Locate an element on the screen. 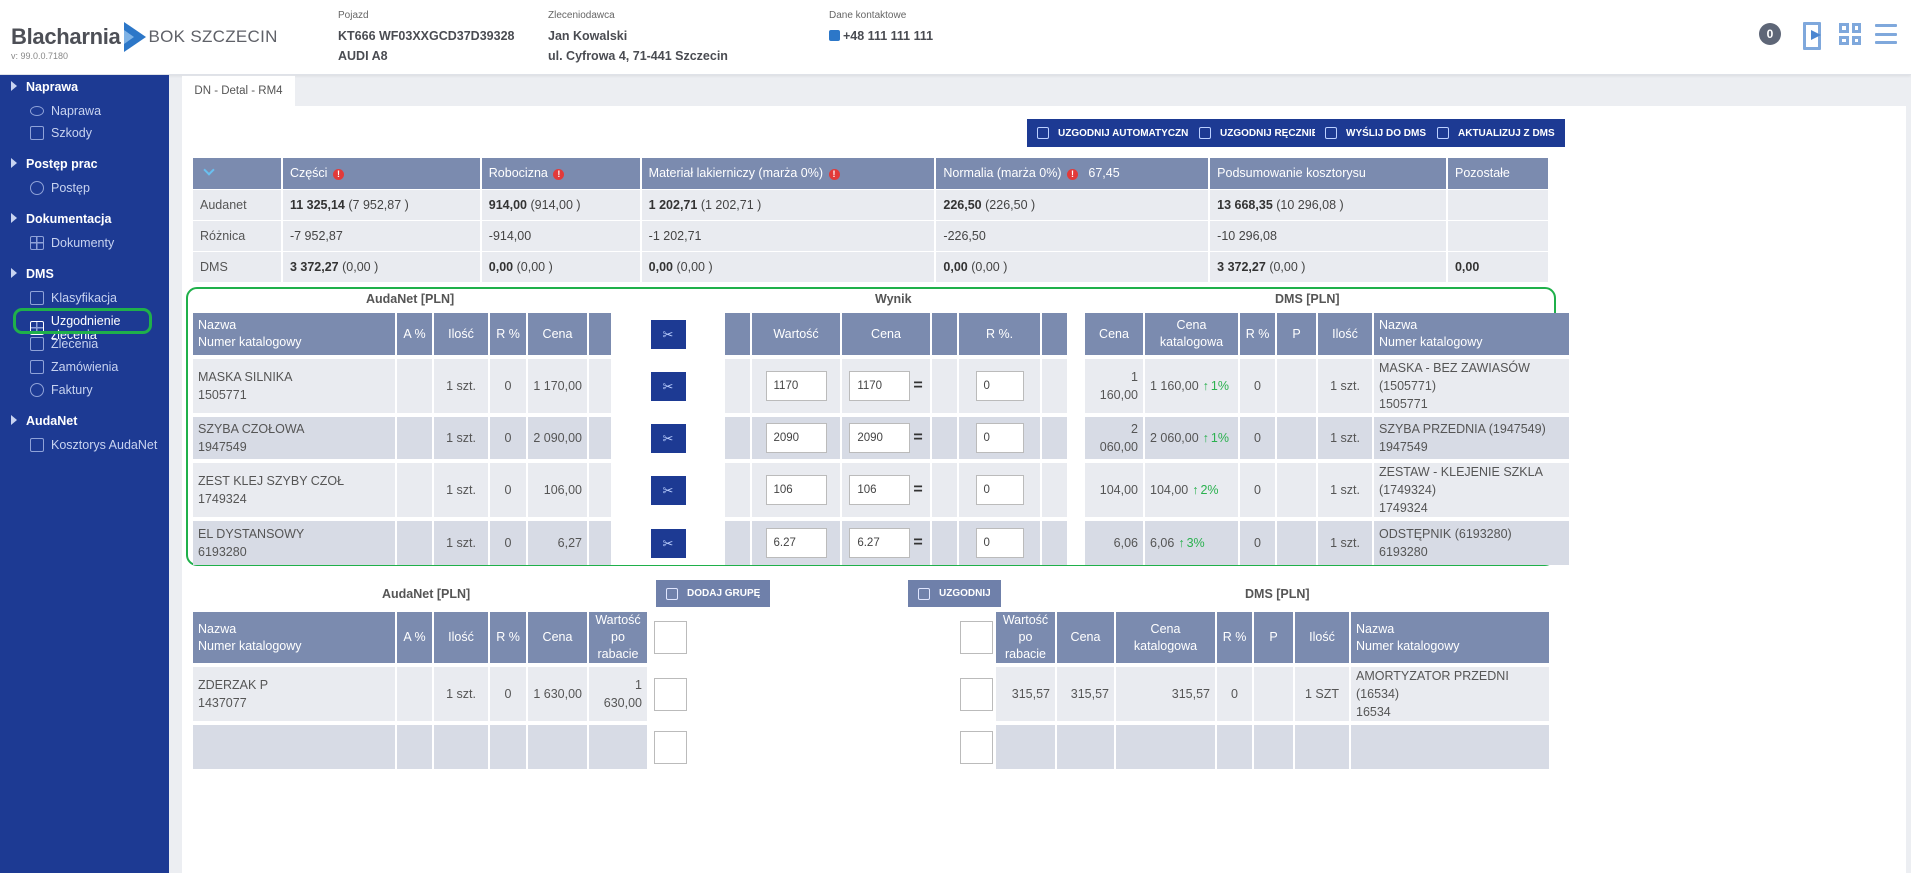  send-to-dms-button: WYŚLIJ DO DMS is located at coordinates (1376, 133).